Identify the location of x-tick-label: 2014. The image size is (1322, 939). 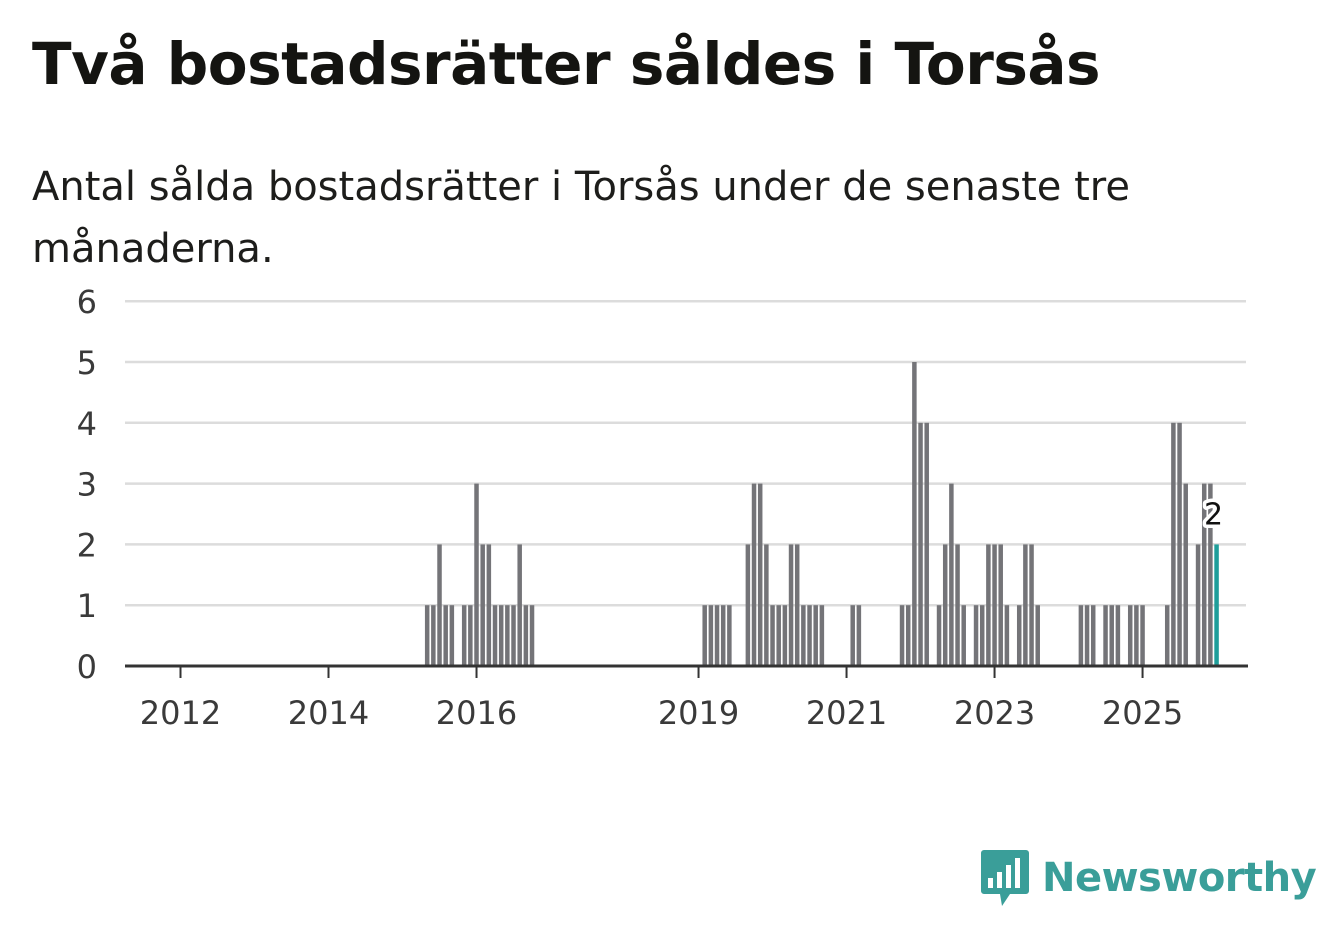
(328, 713).